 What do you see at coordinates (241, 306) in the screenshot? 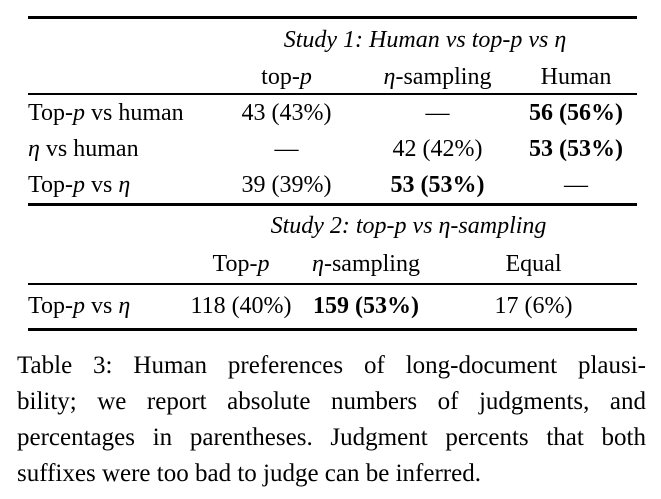
I see `cell: 118 (40%)` at bounding box center [241, 306].